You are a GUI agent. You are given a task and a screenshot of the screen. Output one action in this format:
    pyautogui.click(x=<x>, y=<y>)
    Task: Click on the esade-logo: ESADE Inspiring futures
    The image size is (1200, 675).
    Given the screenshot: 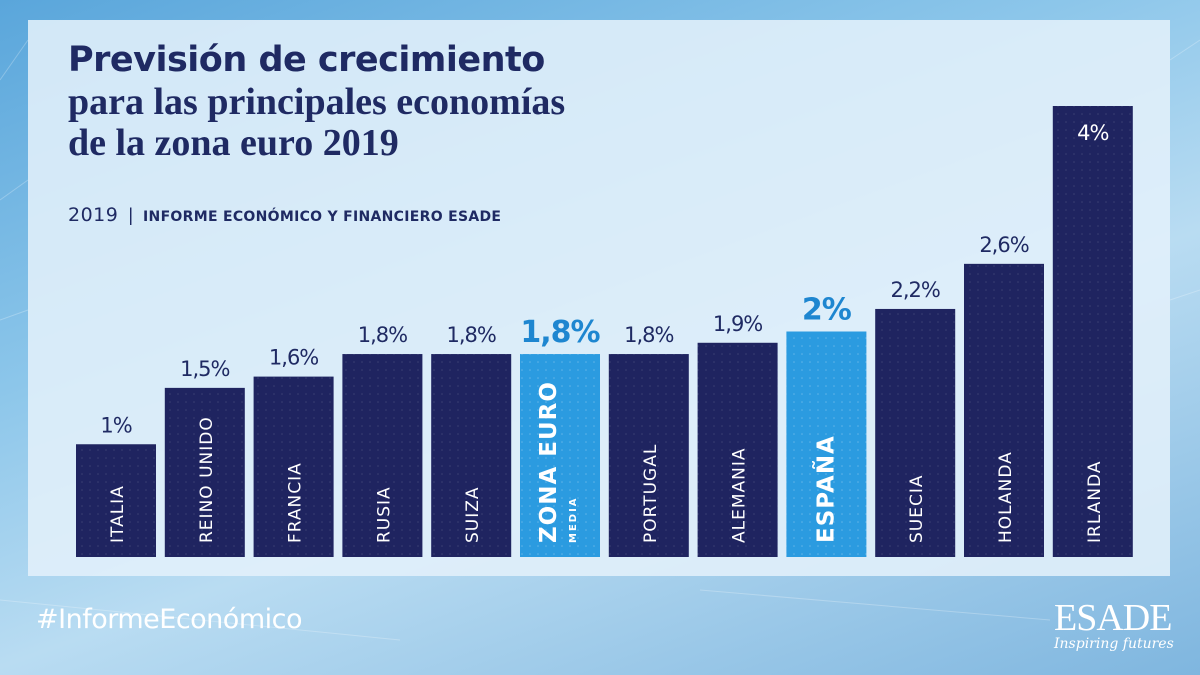 What is the action you would take?
    pyautogui.click(x=1119, y=625)
    